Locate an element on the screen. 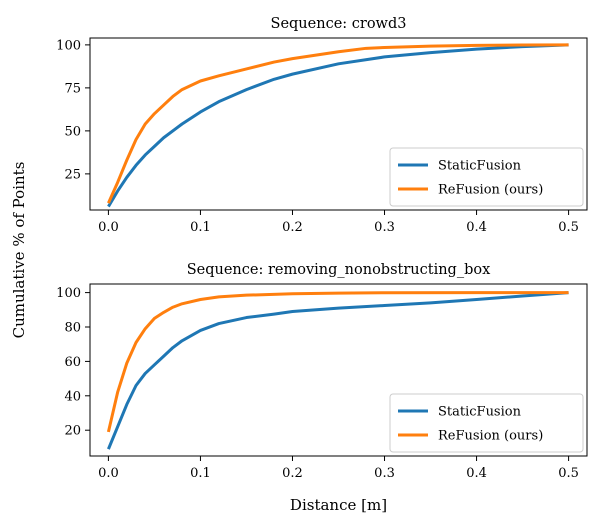 This screenshot has width=592, height=521. y-tick-label: 50 is located at coordinates (72, 131).